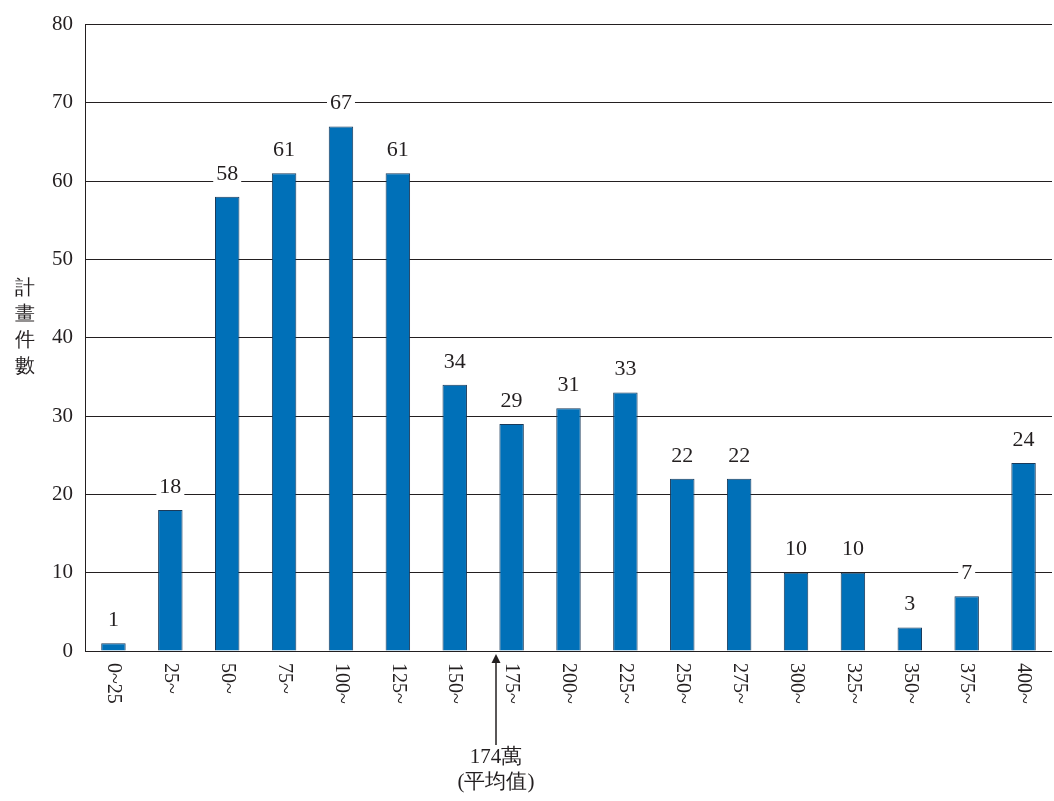  I want to click on x-tick-label: 300~, so click(797, 683).